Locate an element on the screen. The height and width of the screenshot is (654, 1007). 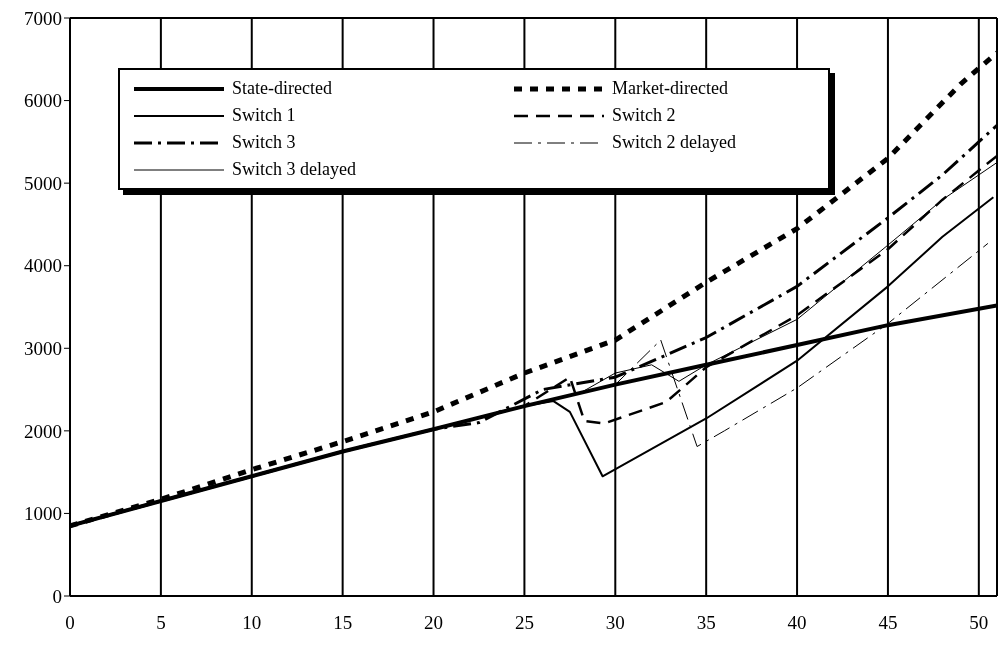
legend-label: Market-directed is located at coordinates (670, 88).